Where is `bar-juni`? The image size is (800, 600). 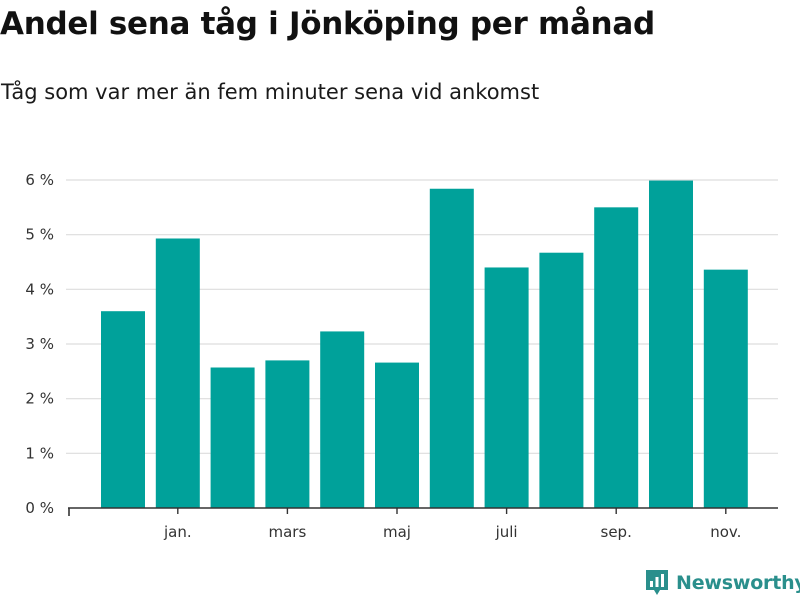
bar-juni is located at coordinates (451, 348).